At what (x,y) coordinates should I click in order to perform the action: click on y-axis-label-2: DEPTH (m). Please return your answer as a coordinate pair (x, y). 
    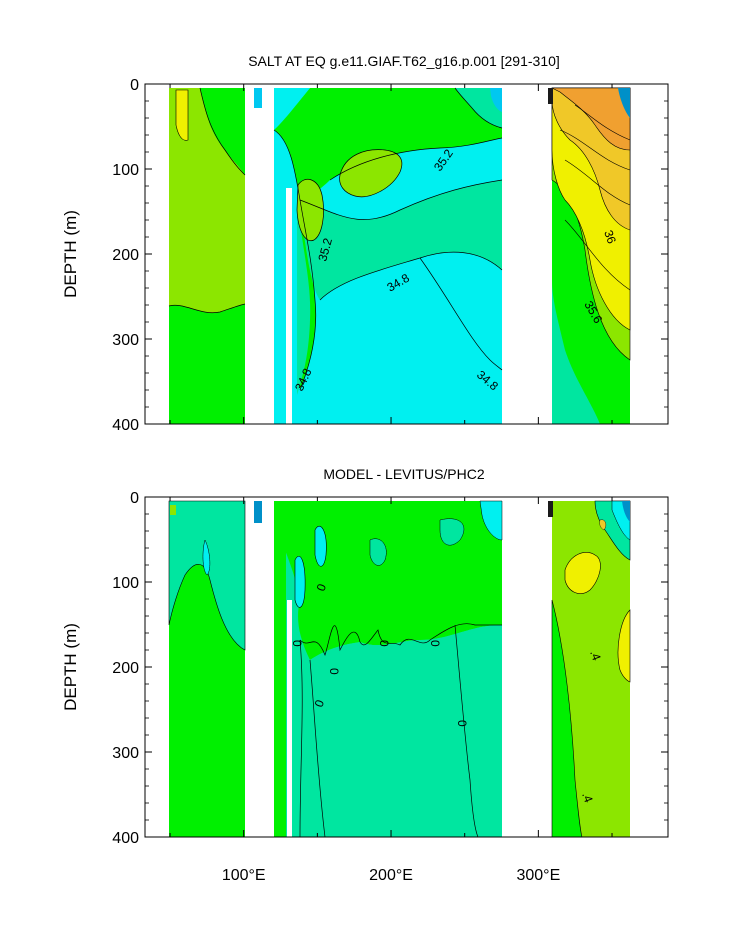
    Looking at the image, I should click on (70, 667).